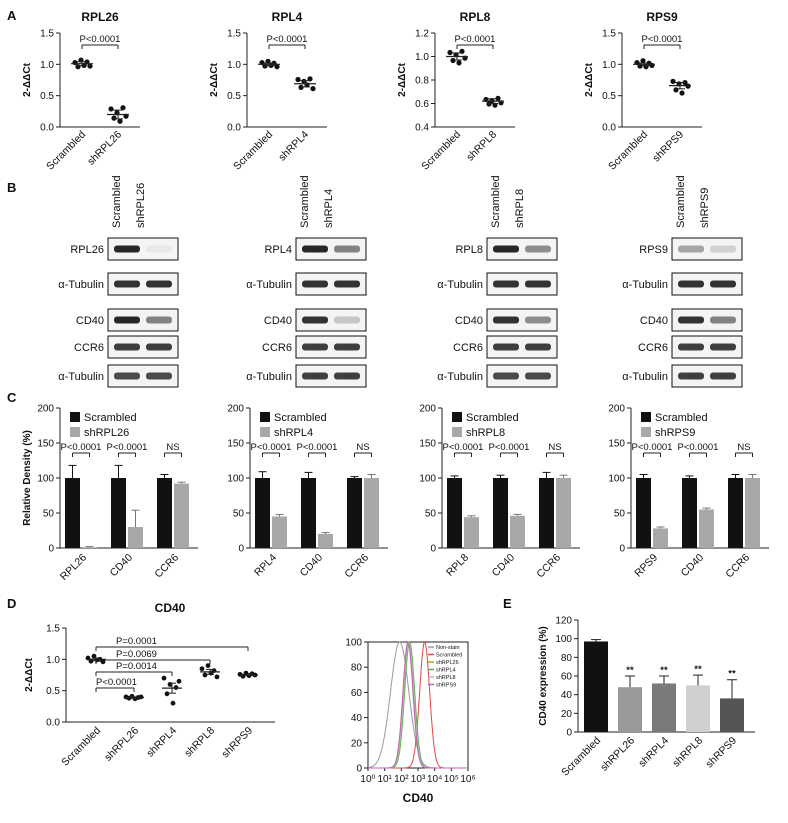 The image size is (788, 823). What do you see at coordinates (141, 205) in the screenshot?
I see `lane-label: shRPL26` at bounding box center [141, 205].